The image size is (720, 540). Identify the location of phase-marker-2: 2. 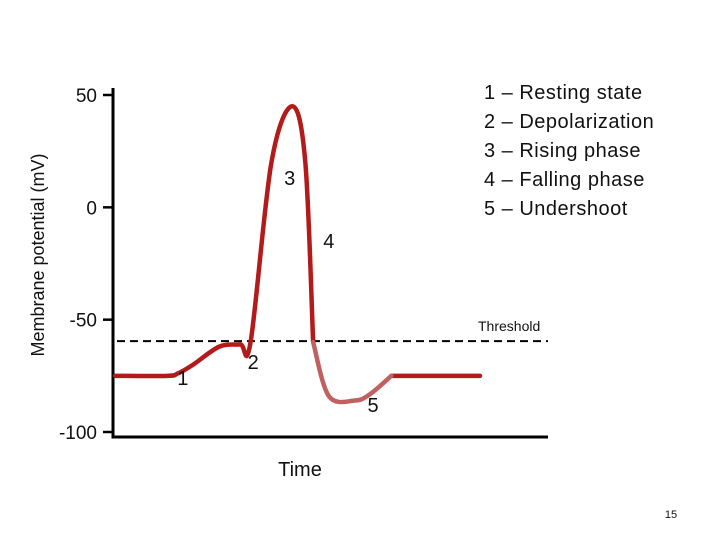
(253, 363).